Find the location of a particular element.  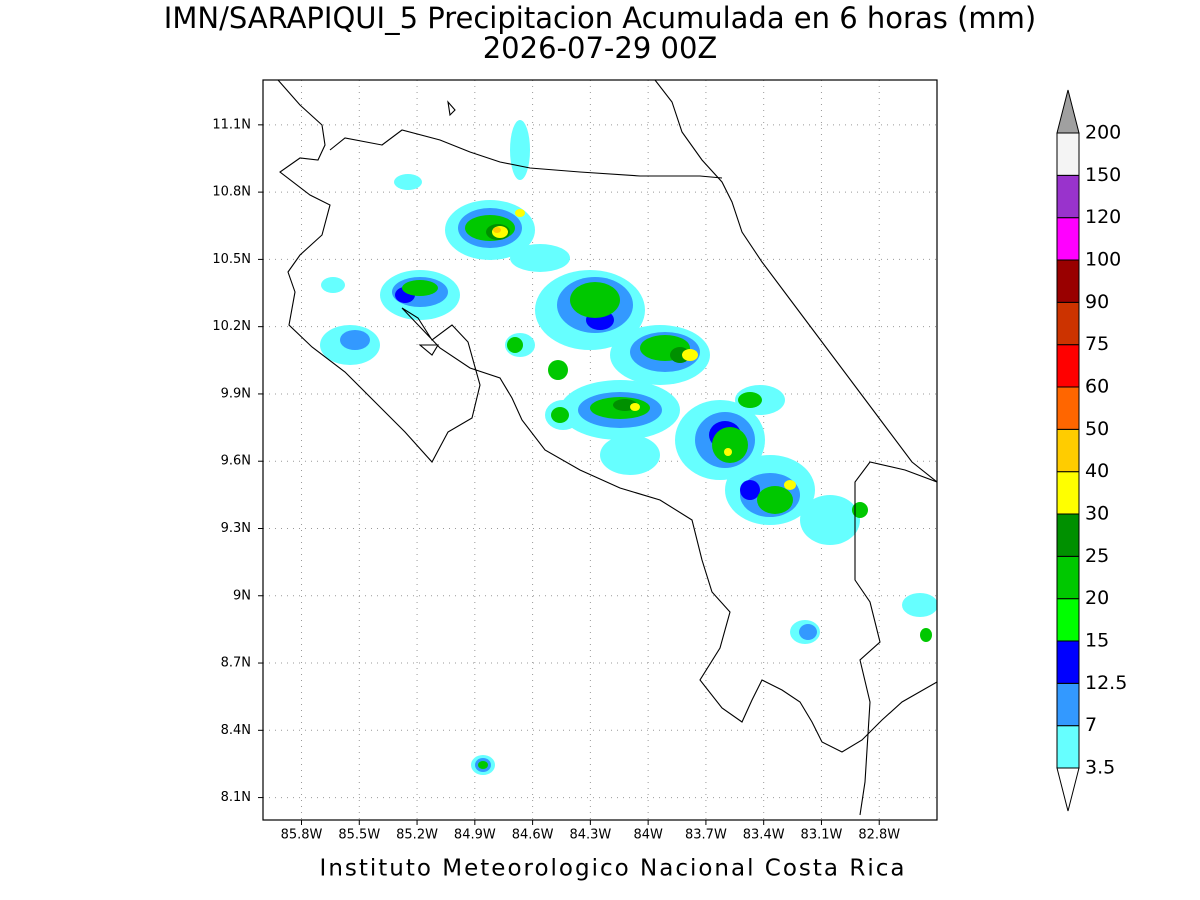

y-tick-label: 11.1N is located at coordinates (231, 124).